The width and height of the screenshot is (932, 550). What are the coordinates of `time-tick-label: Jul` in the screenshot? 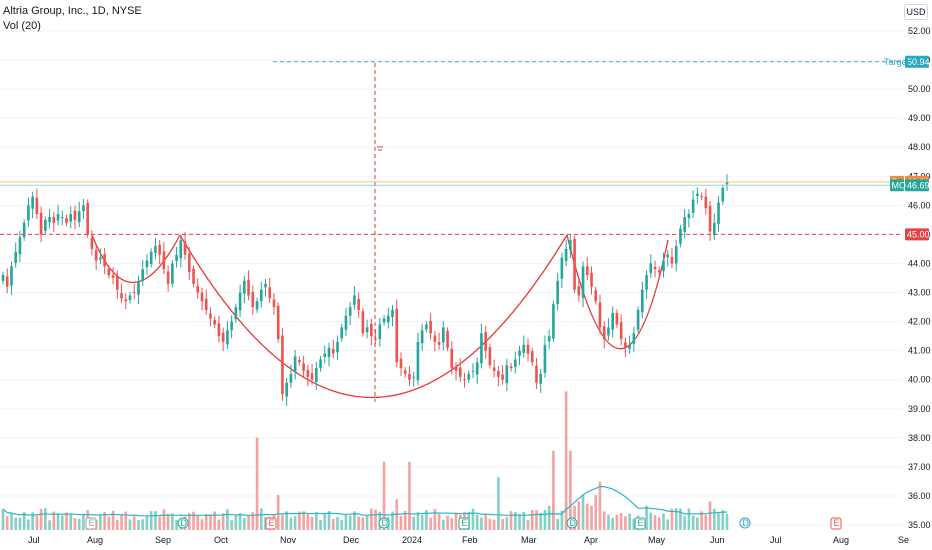 It's located at (776, 540).